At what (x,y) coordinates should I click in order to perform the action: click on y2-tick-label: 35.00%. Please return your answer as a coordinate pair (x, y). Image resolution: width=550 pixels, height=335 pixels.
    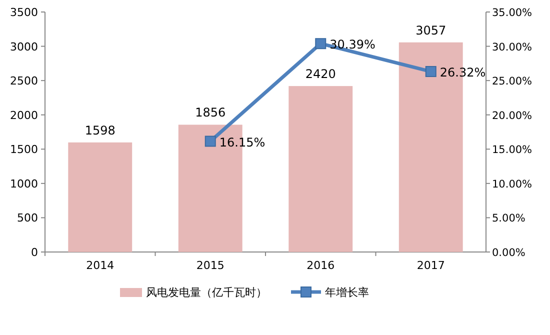
    Looking at the image, I should click on (512, 13).